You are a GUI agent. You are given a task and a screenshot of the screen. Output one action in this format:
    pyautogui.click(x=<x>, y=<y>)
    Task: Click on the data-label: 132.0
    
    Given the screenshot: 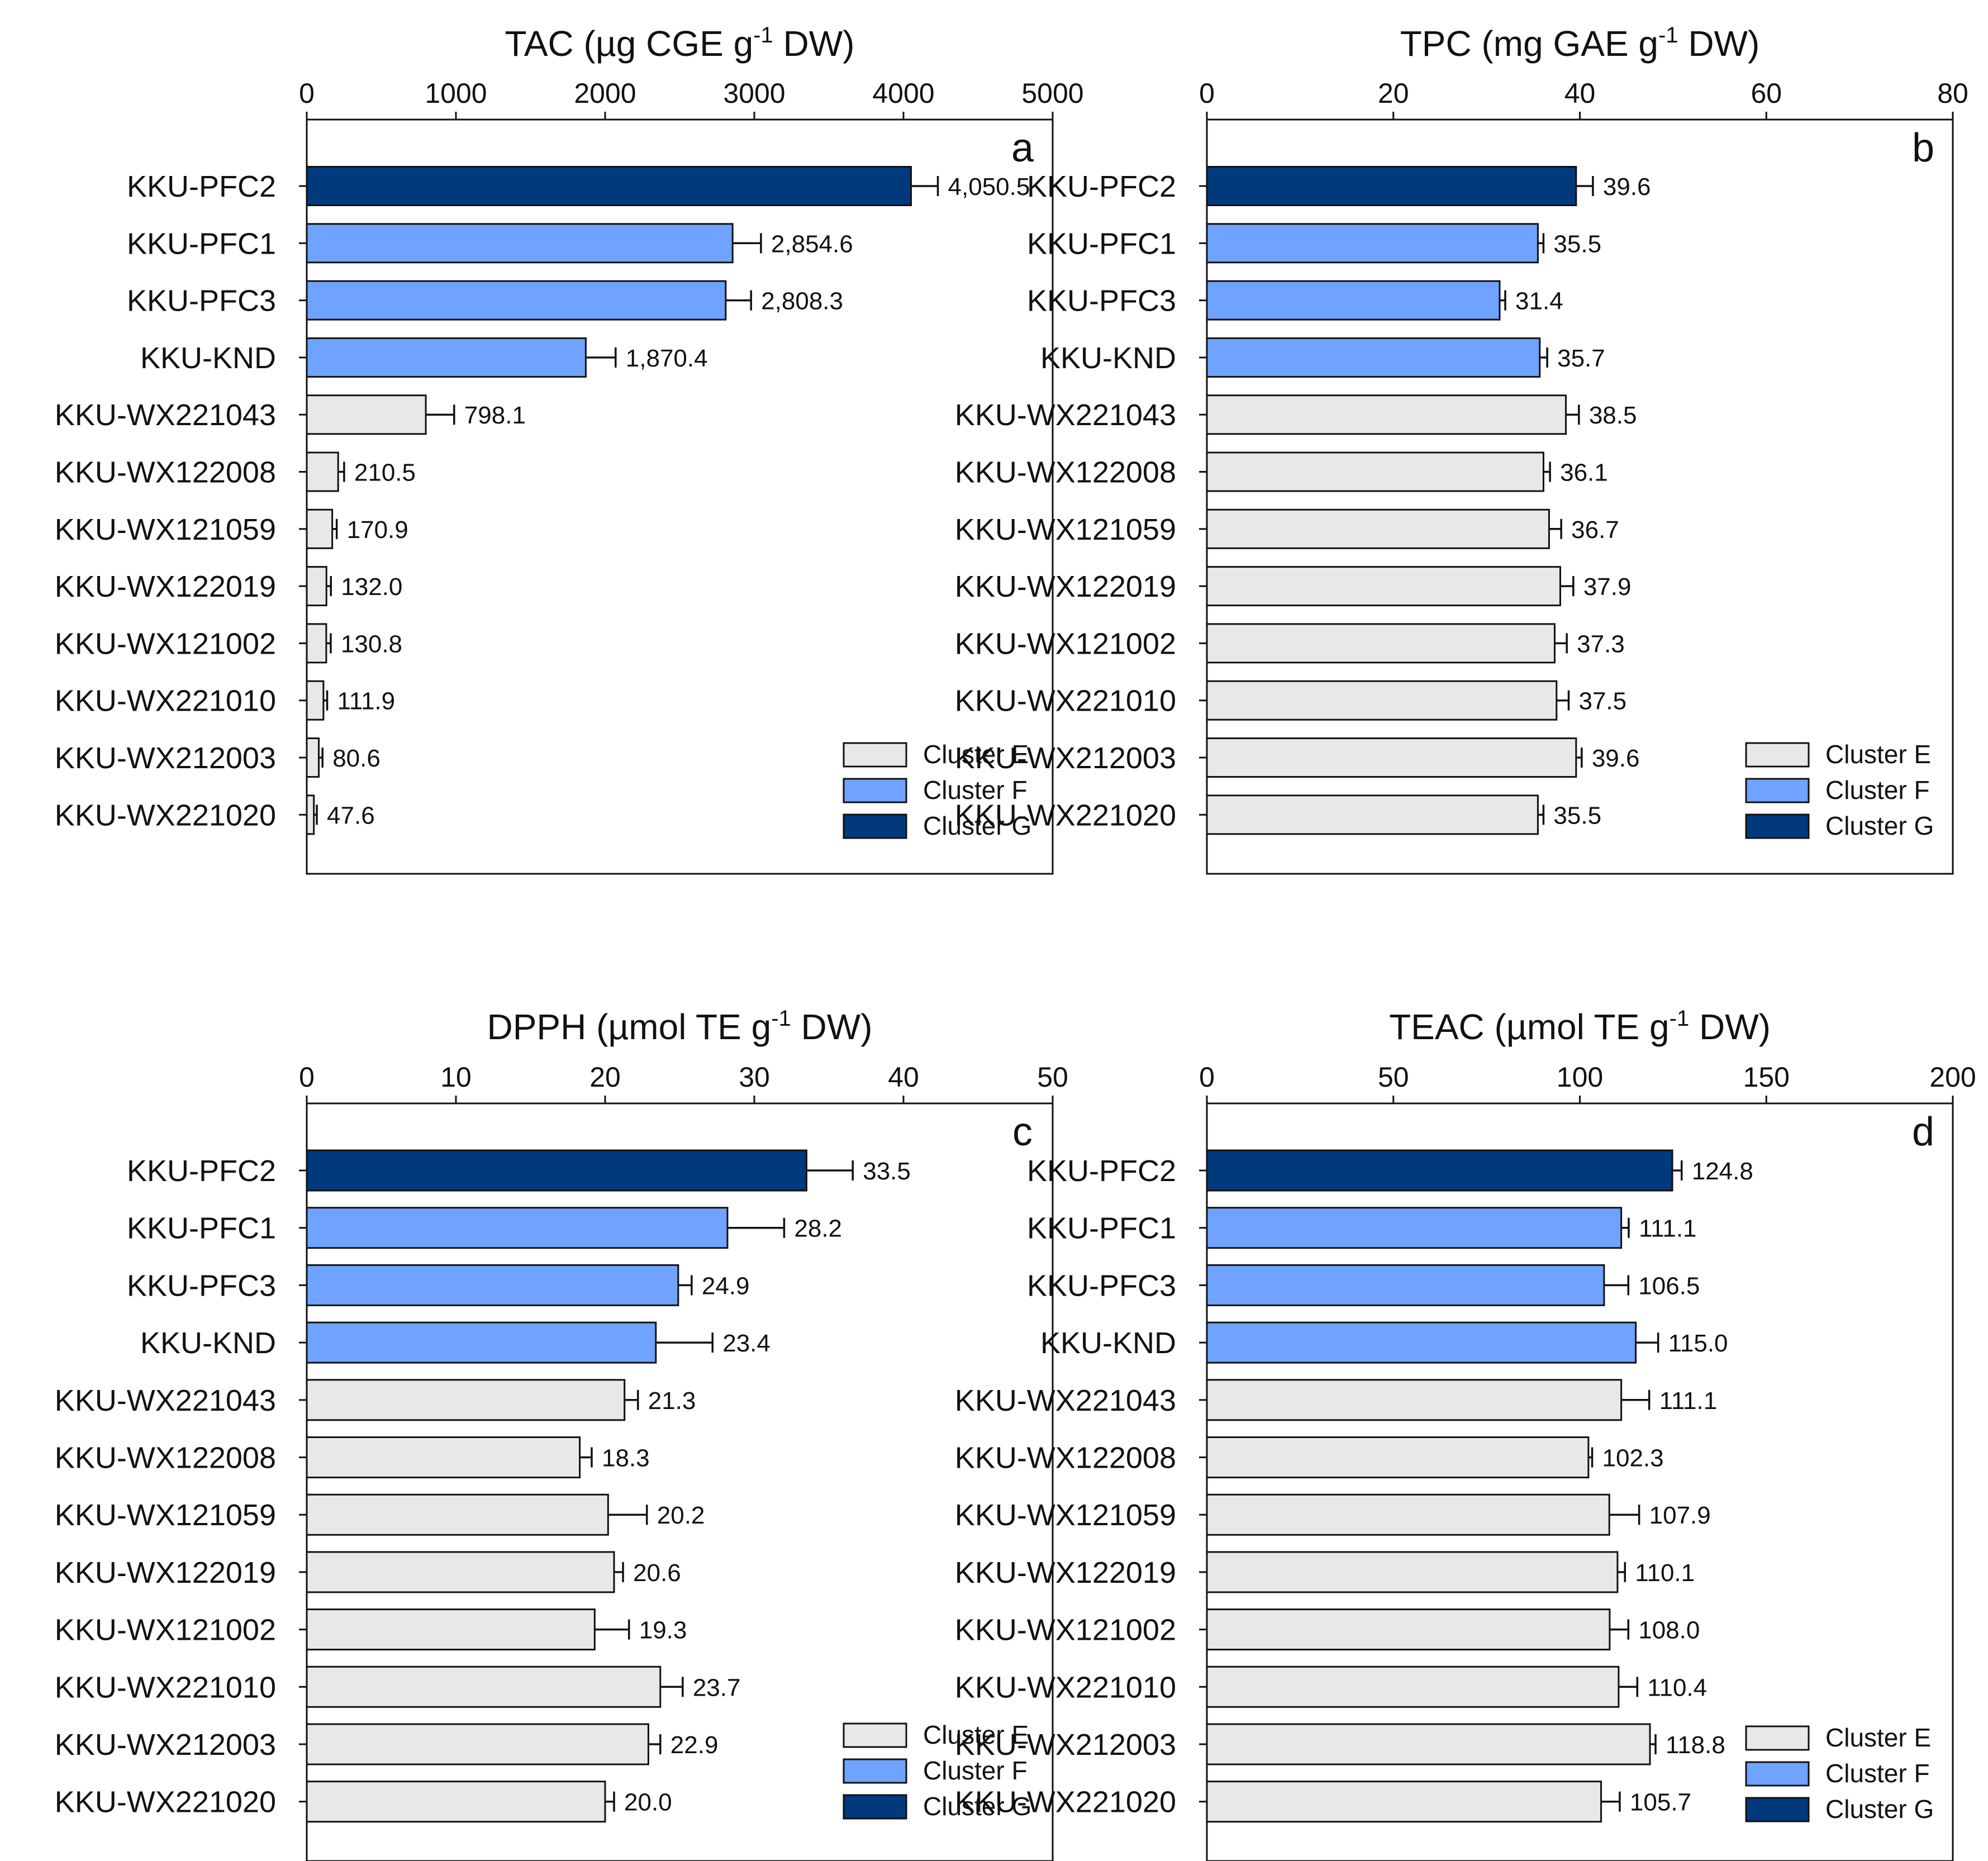 What is the action you would take?
    pyautogui.click(x=371, y=587)
    